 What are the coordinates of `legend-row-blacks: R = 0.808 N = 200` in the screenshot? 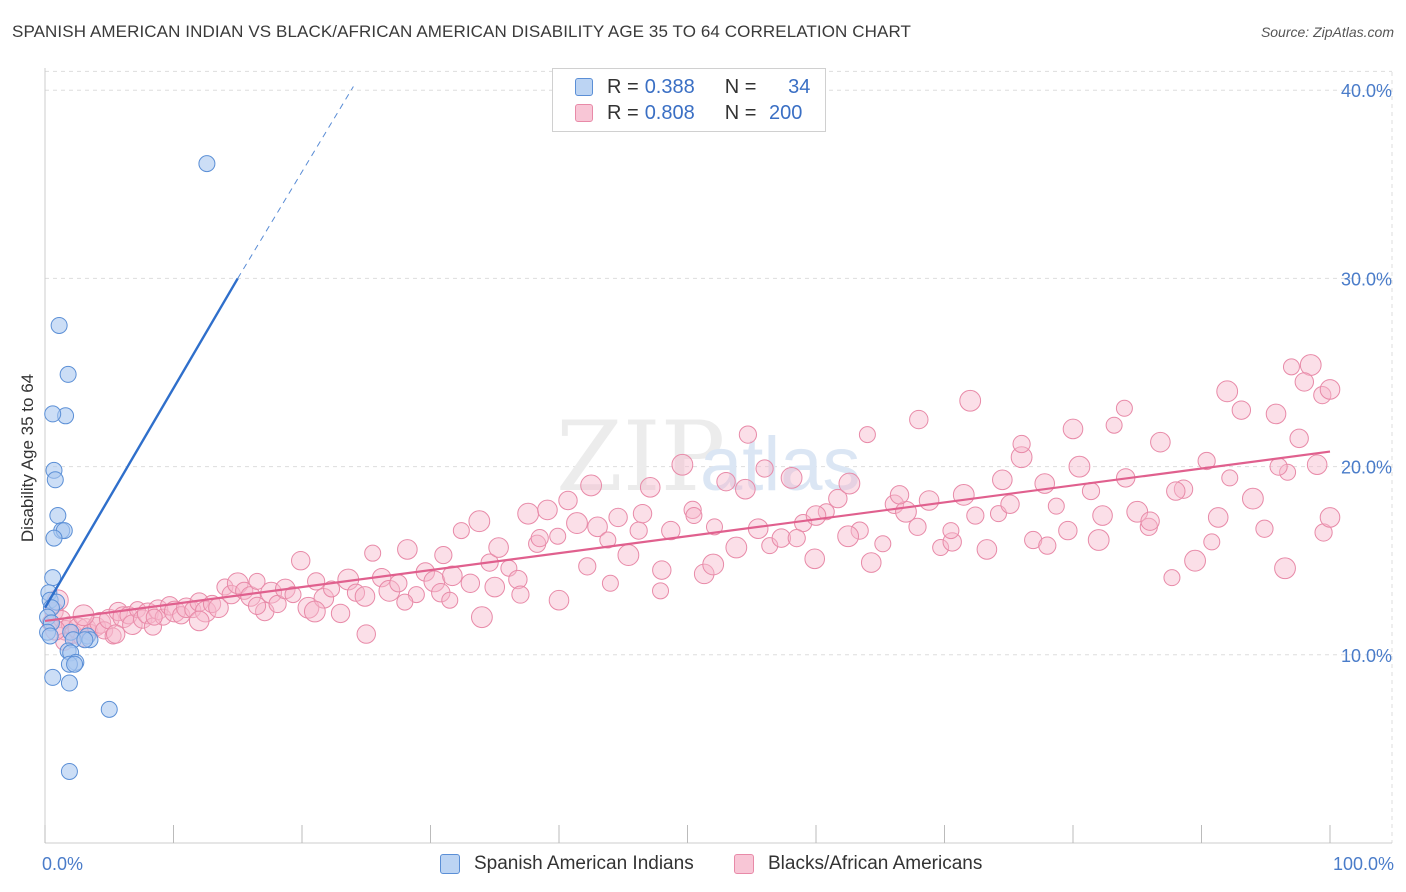 It's located at (688, 113).